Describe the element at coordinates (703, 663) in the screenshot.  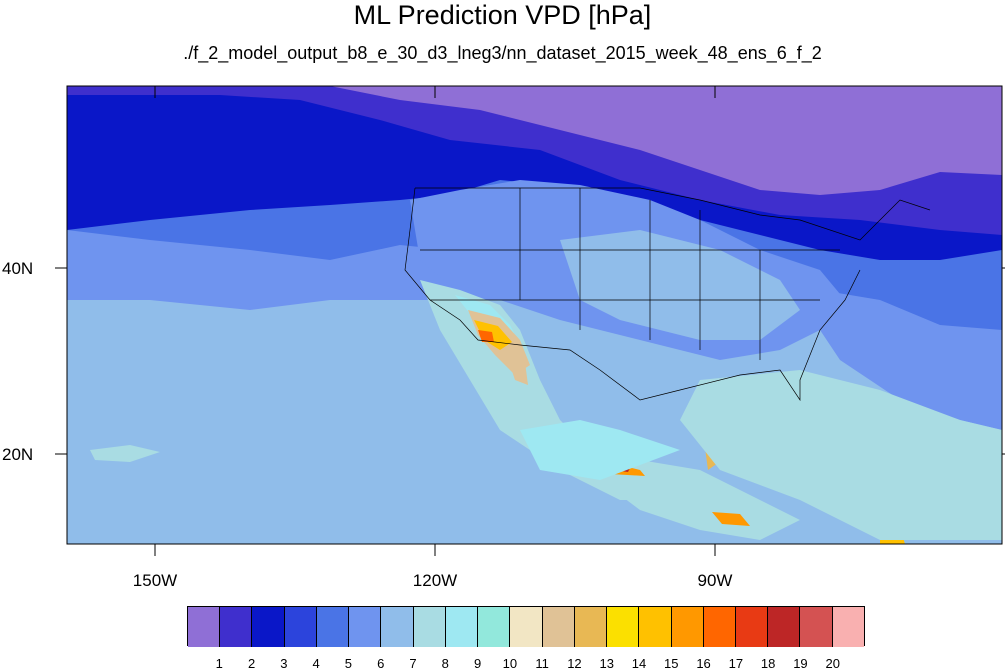
I see `colorbar-label: 16` at that location.